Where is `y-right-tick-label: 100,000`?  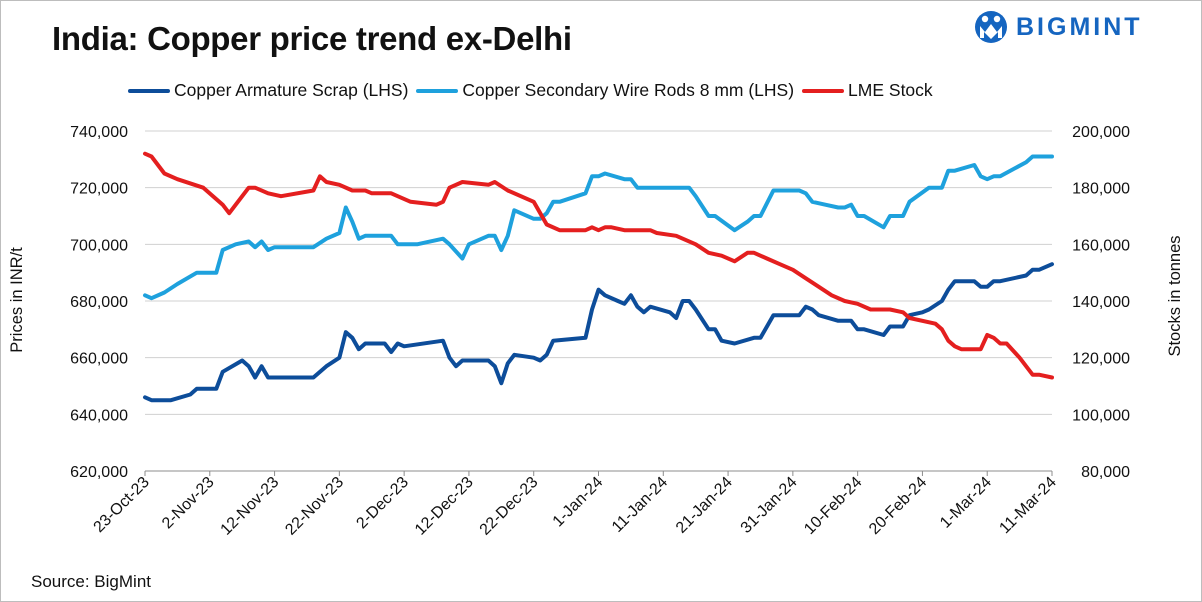 y-right-tick-label: 100,000 is located at coordinates (1101, 415).